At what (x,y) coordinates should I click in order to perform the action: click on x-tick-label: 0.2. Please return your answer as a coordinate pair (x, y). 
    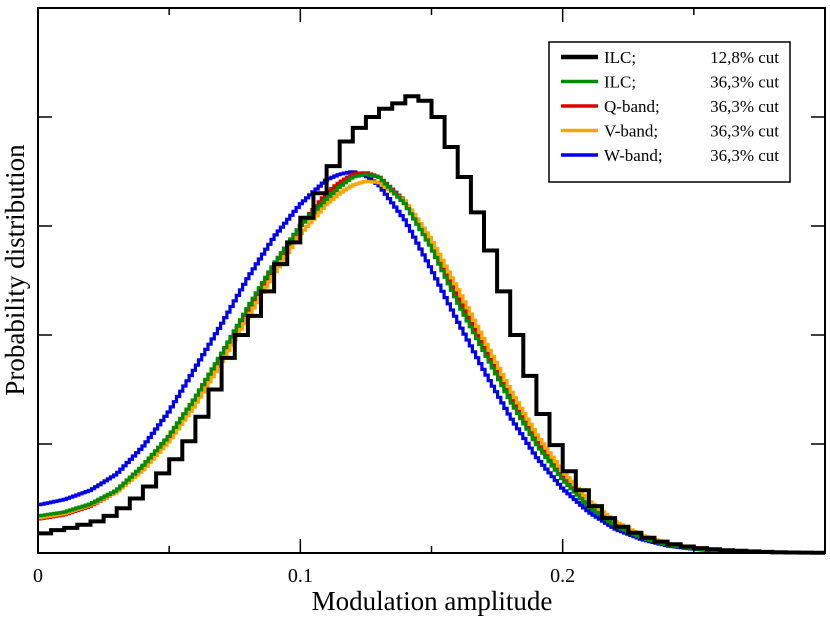
    Looking at the image, I should click on (562, 576).